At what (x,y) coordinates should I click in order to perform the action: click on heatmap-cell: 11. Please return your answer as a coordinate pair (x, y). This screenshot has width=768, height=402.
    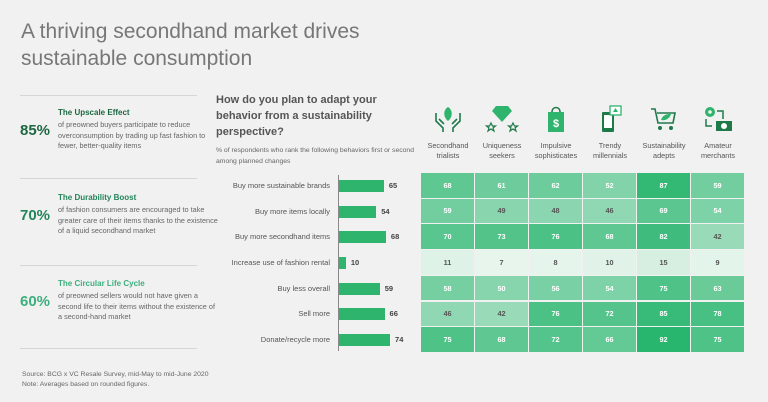
    Looking at the image, I should click on (447, 262).